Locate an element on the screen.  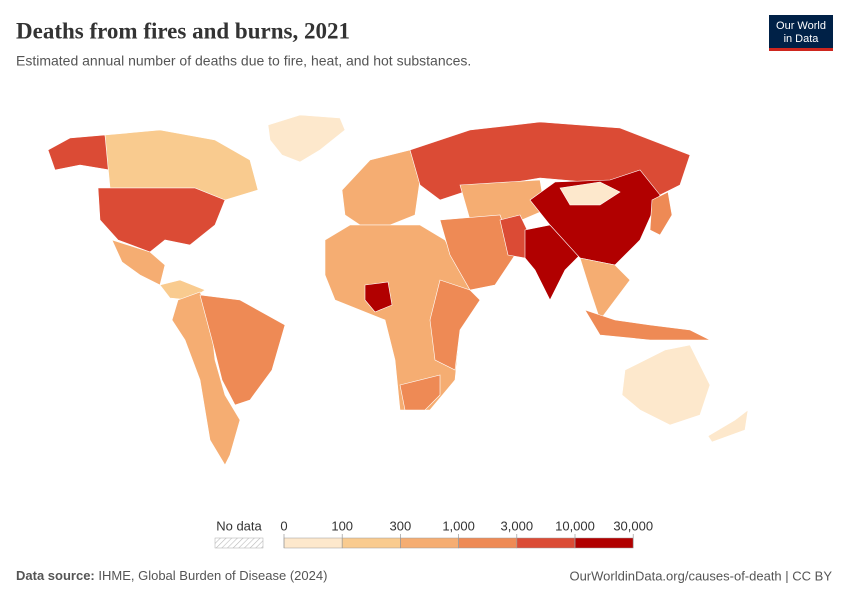
source-text: IHME, Global Burden of Disease (2024) is located at coordinates (212, 575).